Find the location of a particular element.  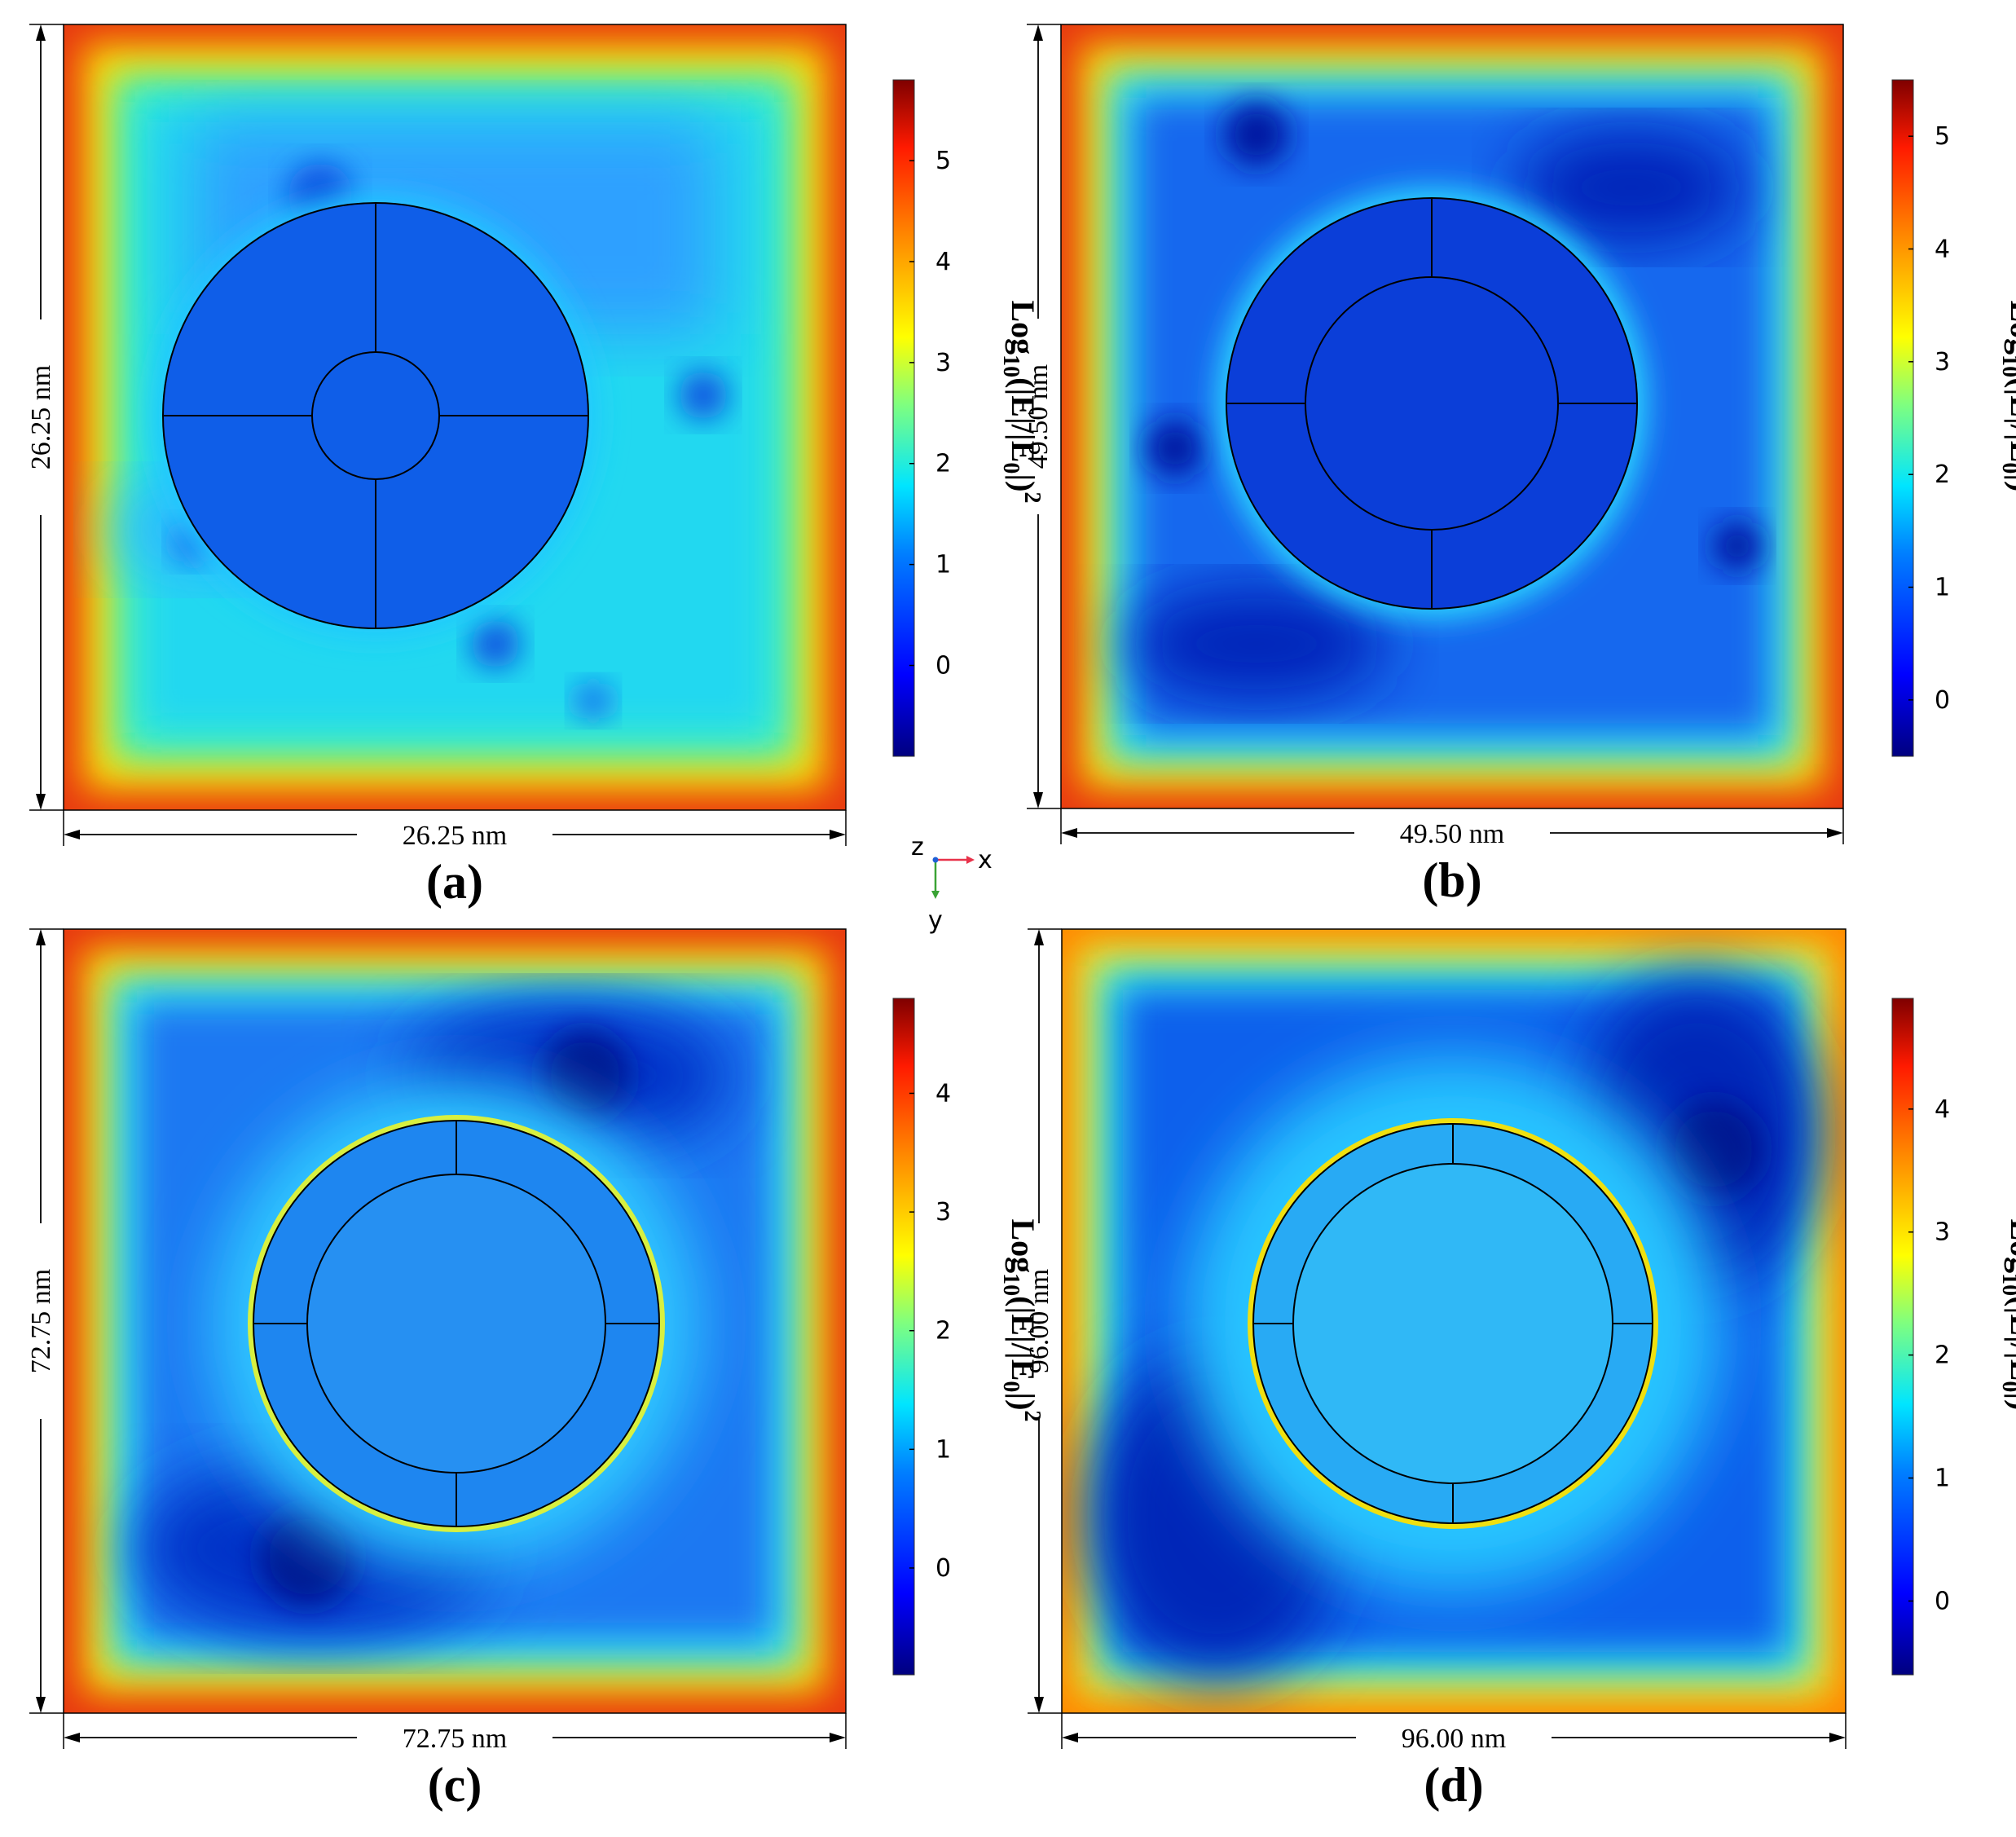

panel-label: (a) is located at coordinates (455, 882).